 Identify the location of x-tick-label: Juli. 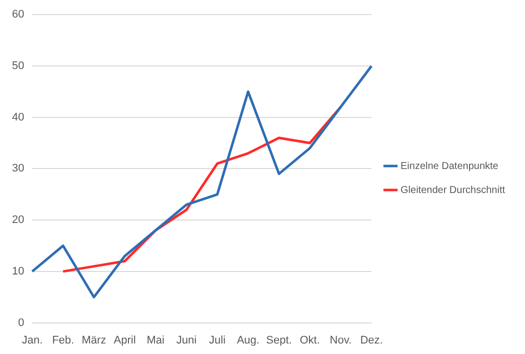
(217, 340).